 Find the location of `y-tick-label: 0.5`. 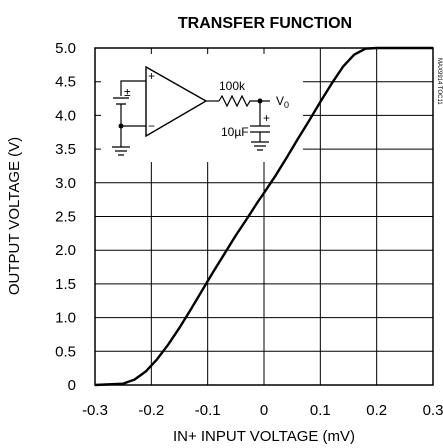

y-tick-label: 0.5 is located at coordinates (65, 351).